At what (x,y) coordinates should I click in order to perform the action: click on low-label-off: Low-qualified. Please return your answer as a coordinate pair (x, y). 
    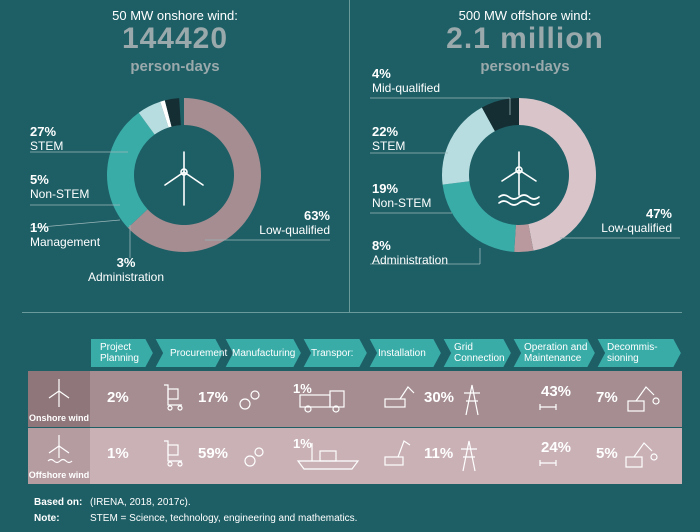
    Looking at the image, I should click on (636, 228).